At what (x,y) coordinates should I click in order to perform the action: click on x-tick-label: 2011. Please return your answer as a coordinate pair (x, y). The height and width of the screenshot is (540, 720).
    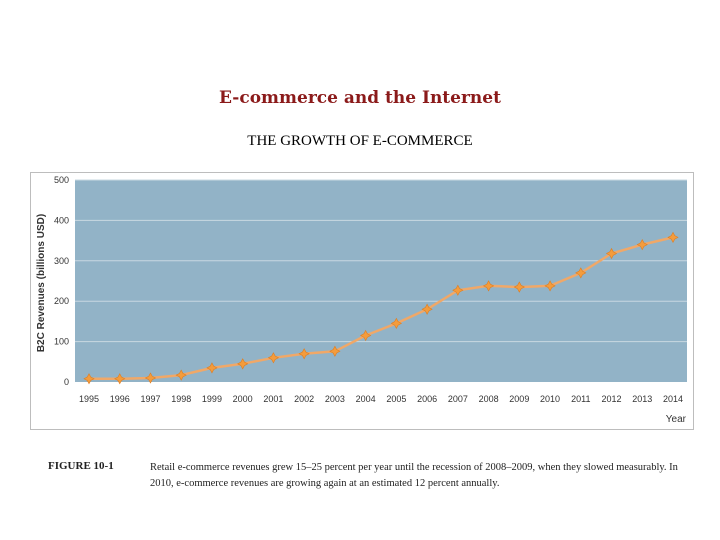
    Looking at the image, I should click on (580, 399).